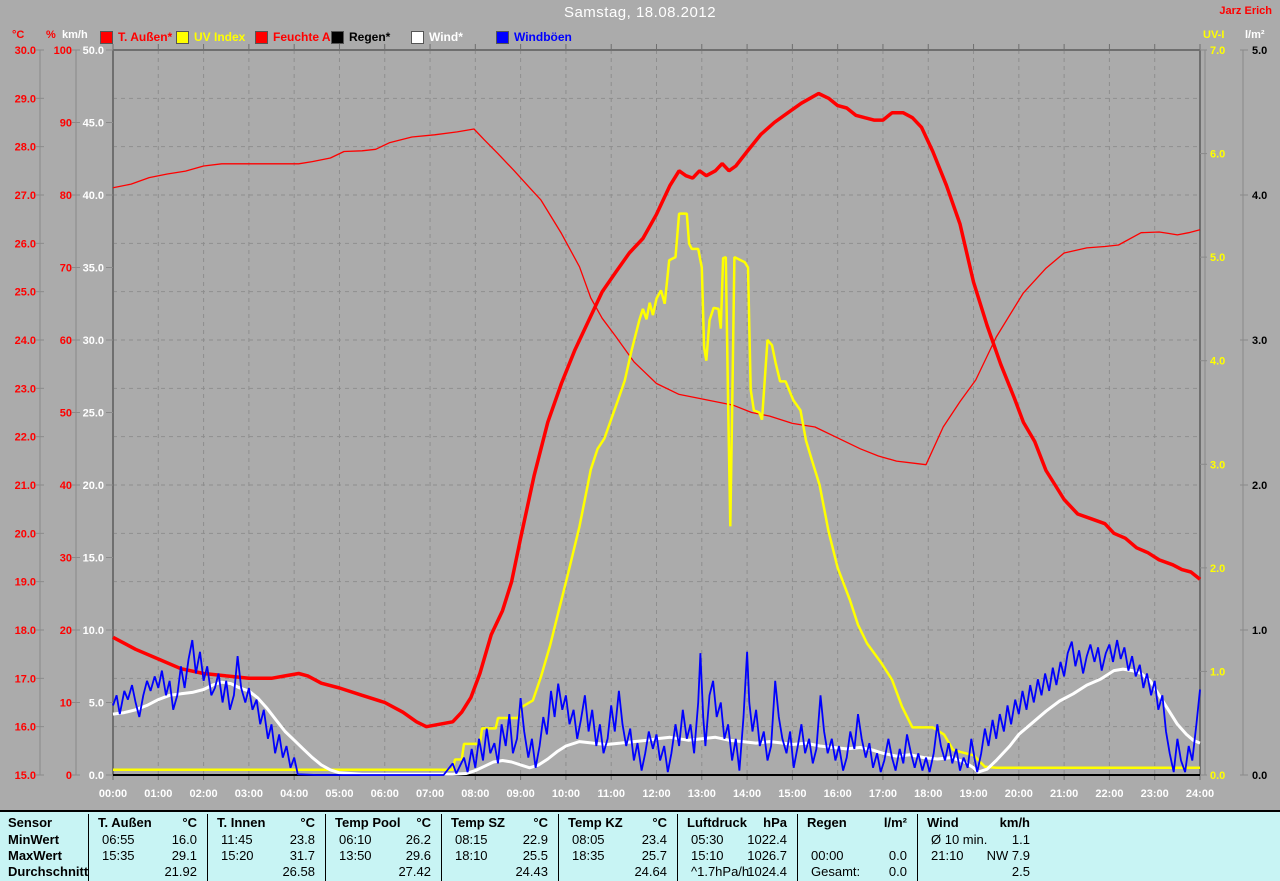 This screenshot has height=881, width=1280. Describe the element at coordinates (93, 269) in the screenshot. I see `axis-tick-label: 35.0` at that location.